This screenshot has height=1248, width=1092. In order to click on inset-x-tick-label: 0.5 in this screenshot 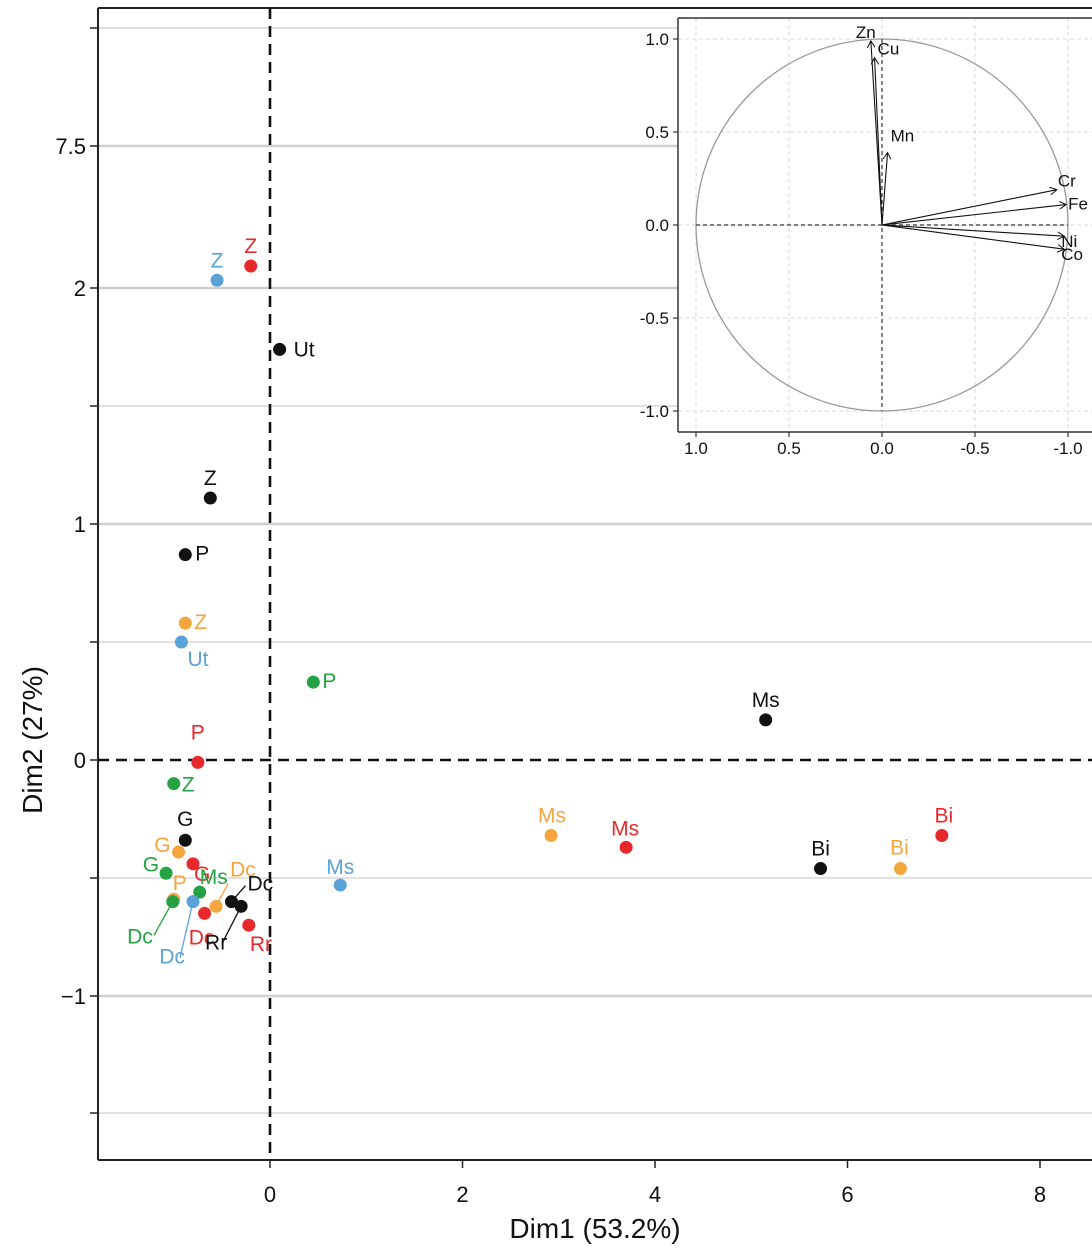, I will do `click(789, 448)`.